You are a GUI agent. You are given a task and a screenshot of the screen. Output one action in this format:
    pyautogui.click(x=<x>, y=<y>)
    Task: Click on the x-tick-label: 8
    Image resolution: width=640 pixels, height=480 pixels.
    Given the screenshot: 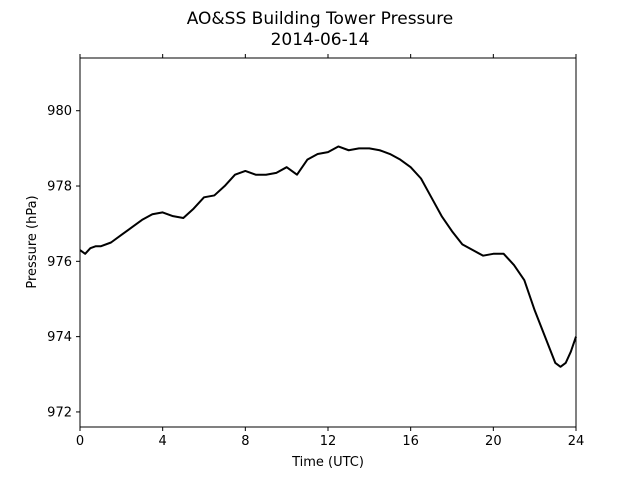 What is the action you would take?
    pyautogui.click(x=245, y=441)
    